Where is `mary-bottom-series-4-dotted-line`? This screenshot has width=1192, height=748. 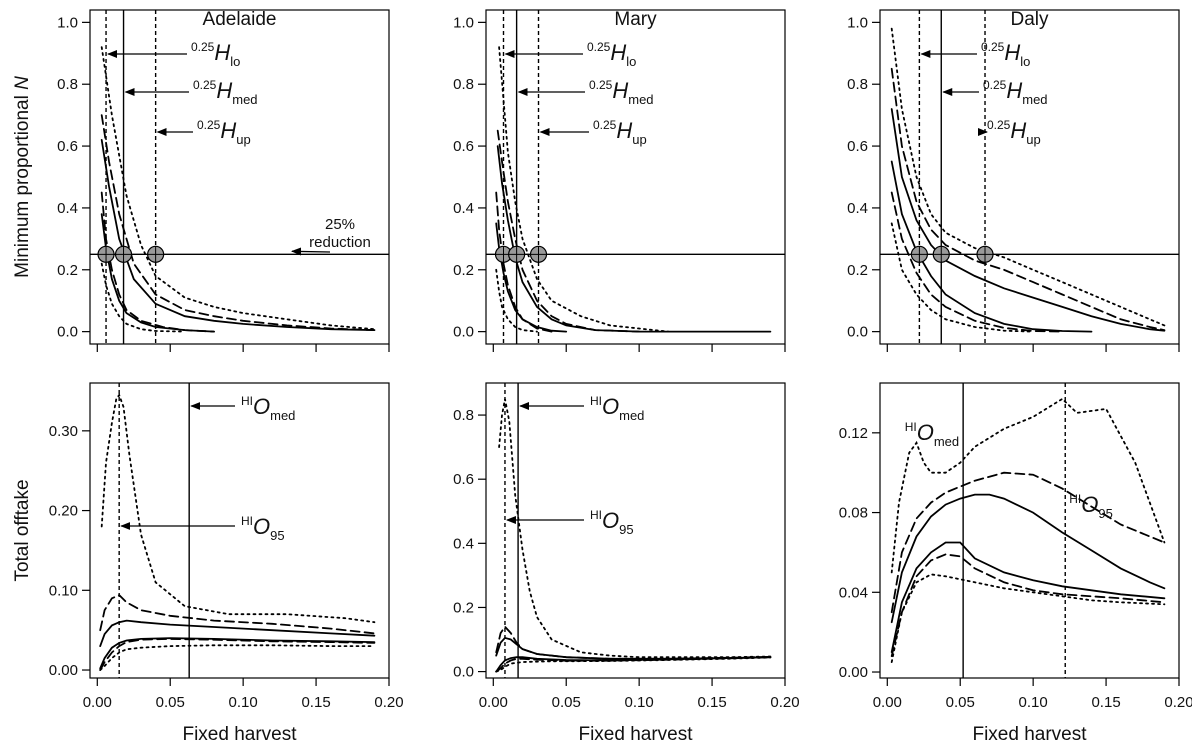 mary-bottom-series-4-dotted-line is located at coordinates (635, 528).